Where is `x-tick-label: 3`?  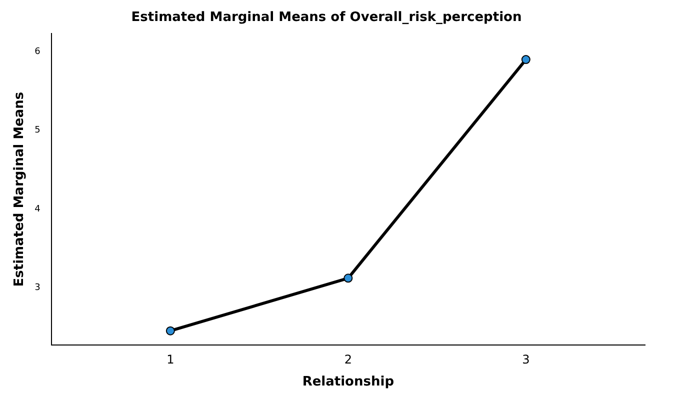 x-tick-label: 3 is located at coordinates (526, 359).